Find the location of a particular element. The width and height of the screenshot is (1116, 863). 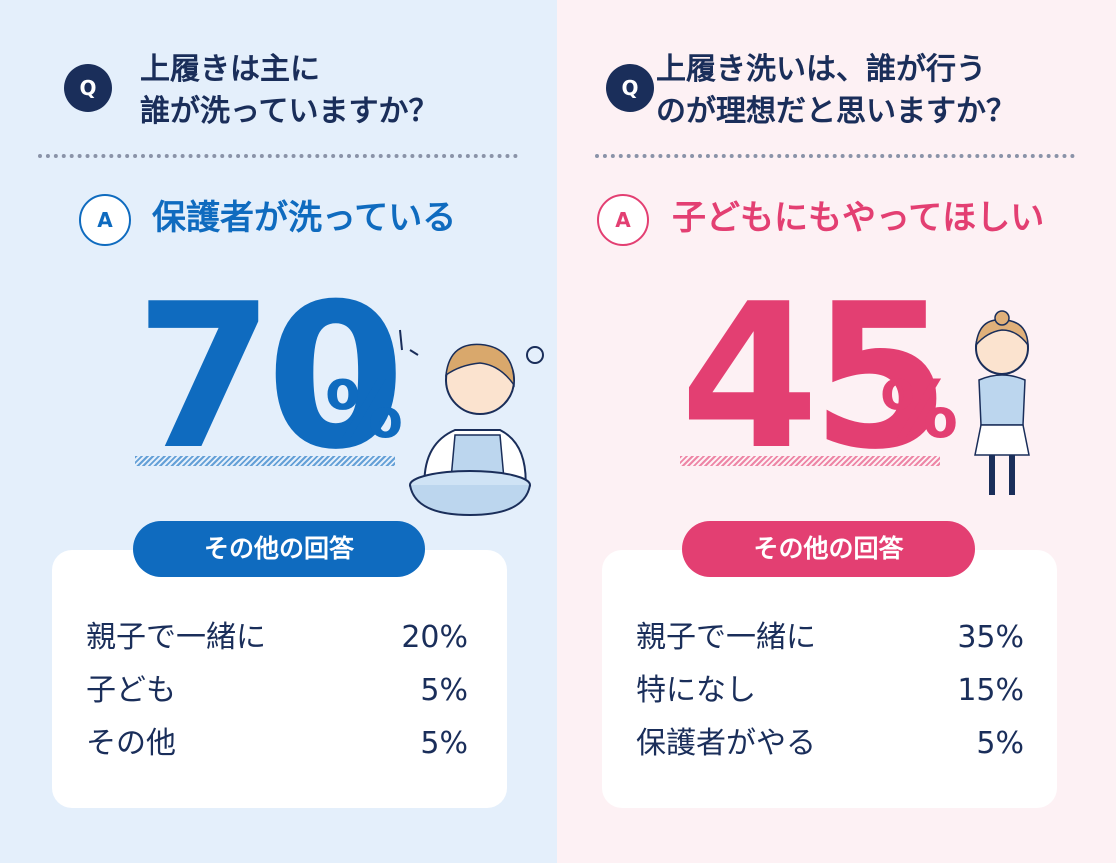

illustration-parent is located at coordinates (464, 423).